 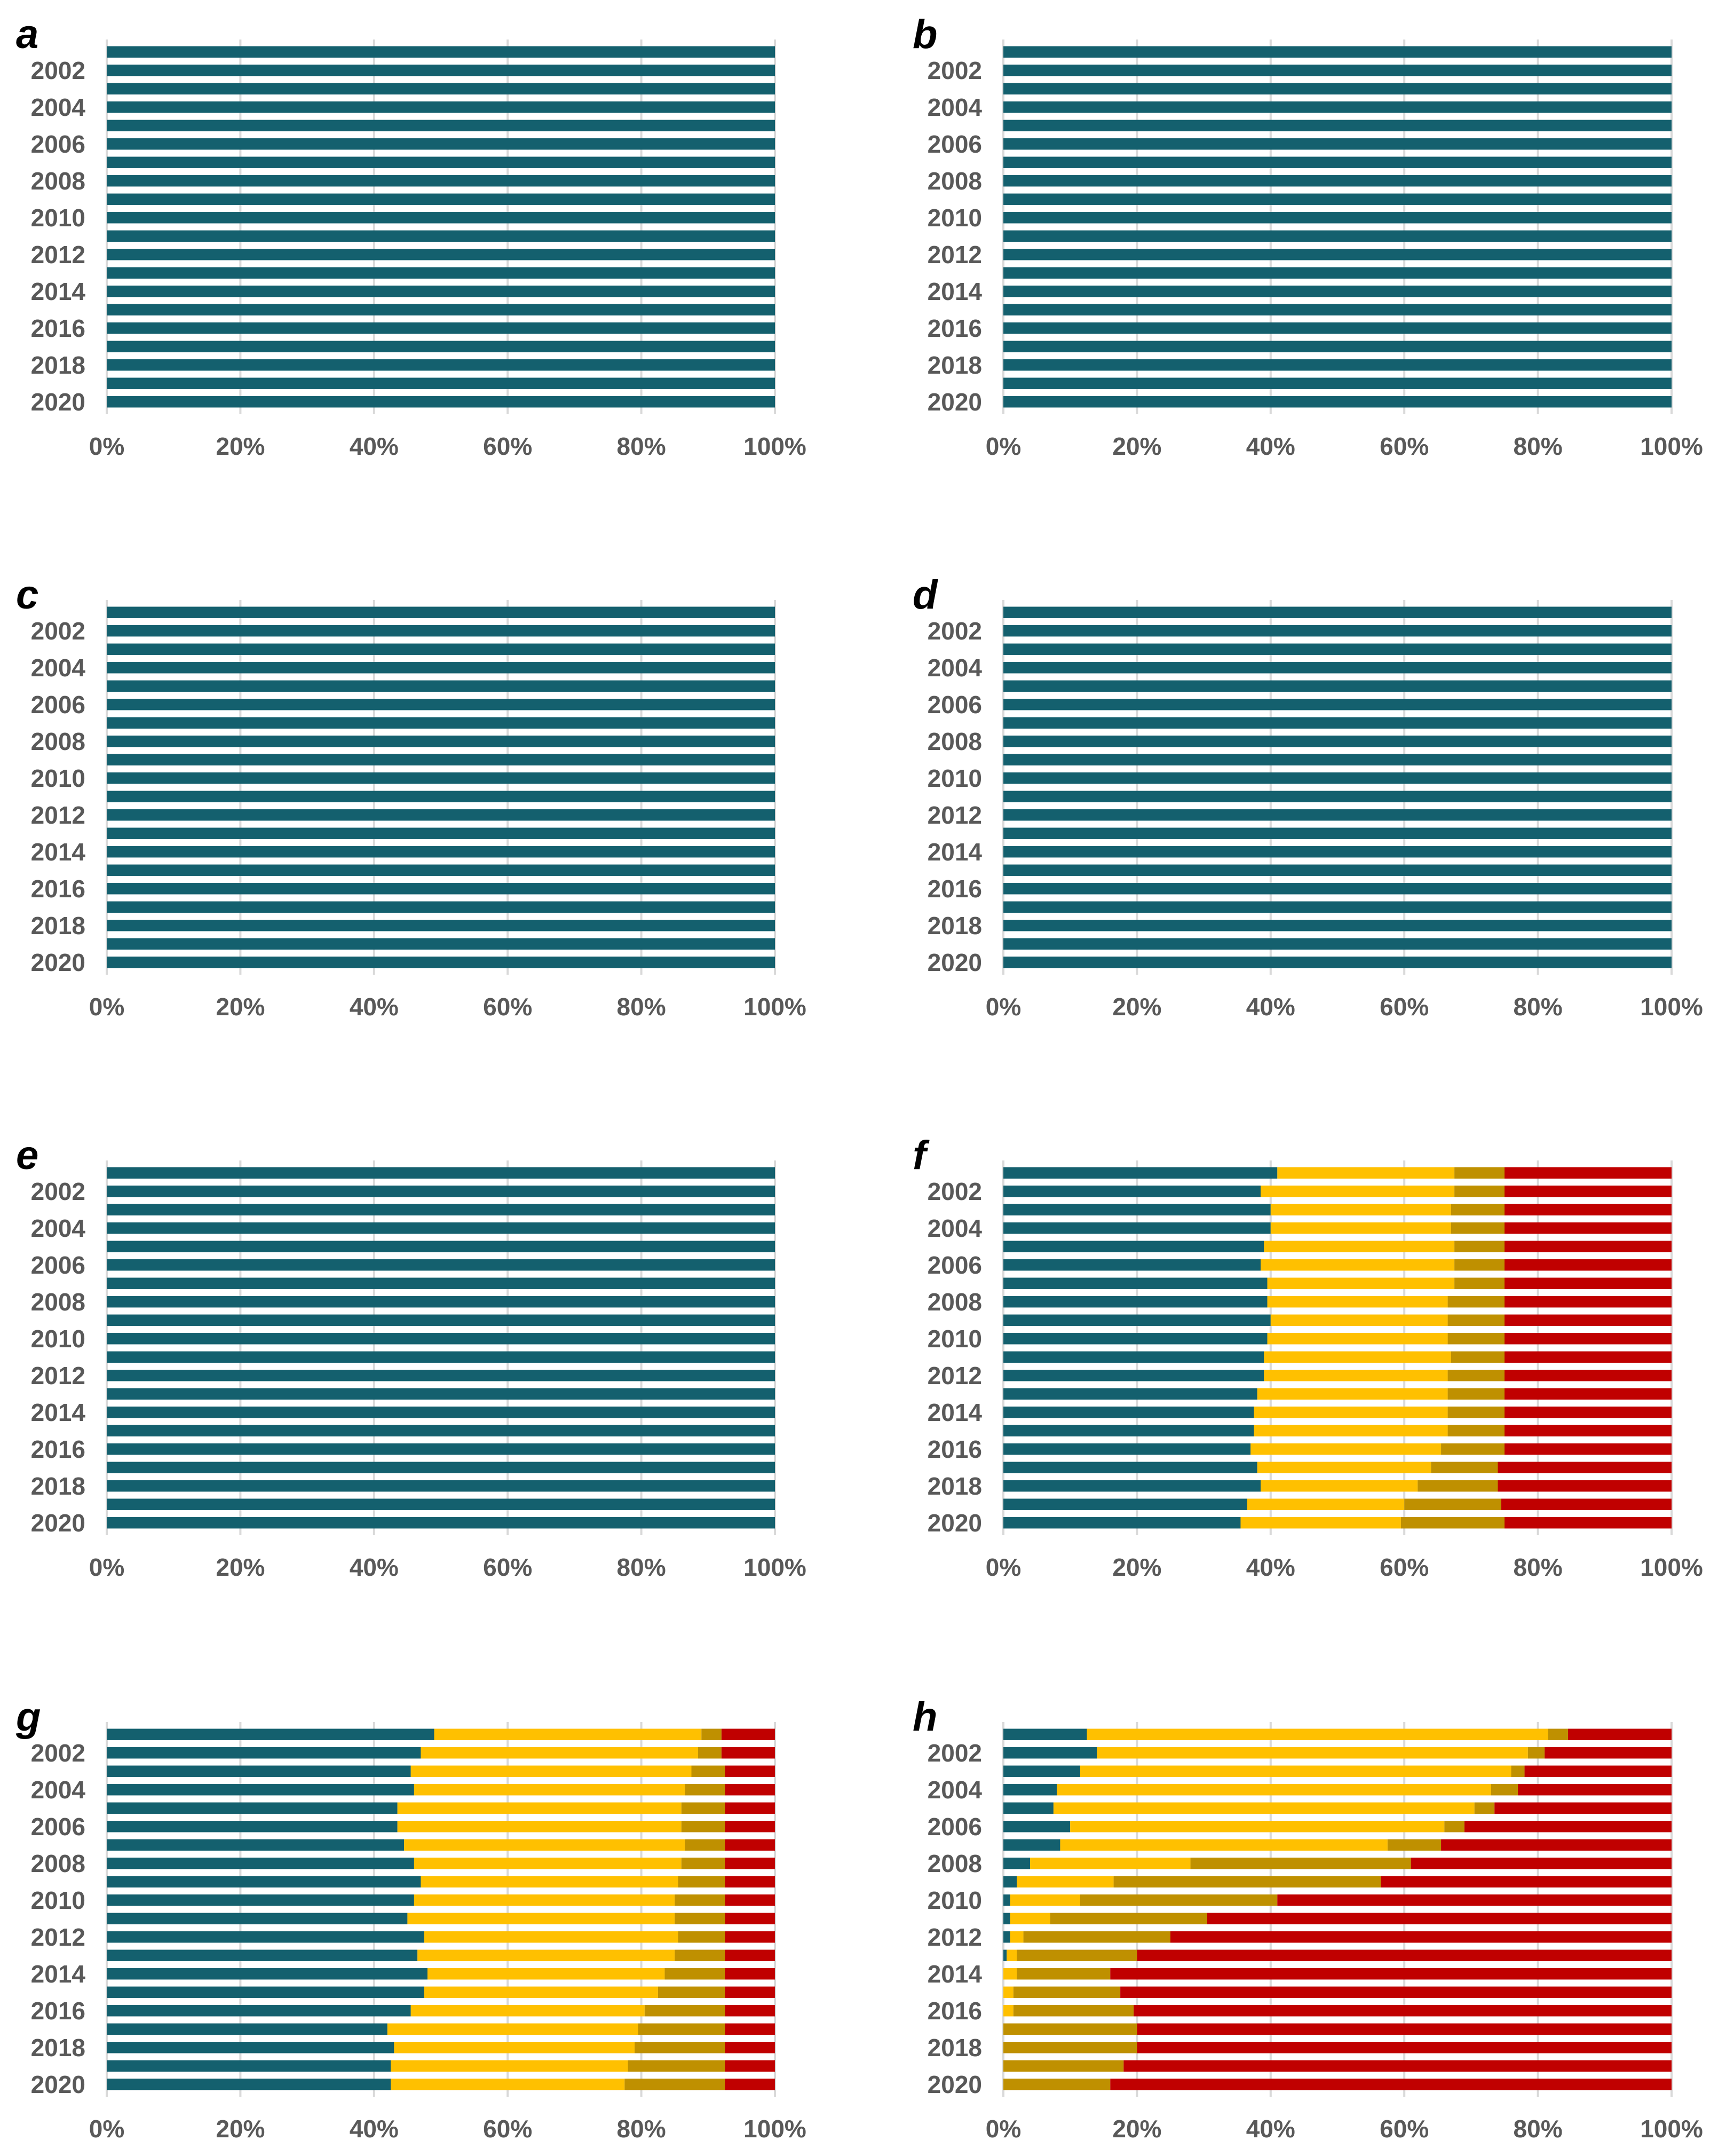 I want to click on y-tick-label: 2006, so click(x=58, y=704).